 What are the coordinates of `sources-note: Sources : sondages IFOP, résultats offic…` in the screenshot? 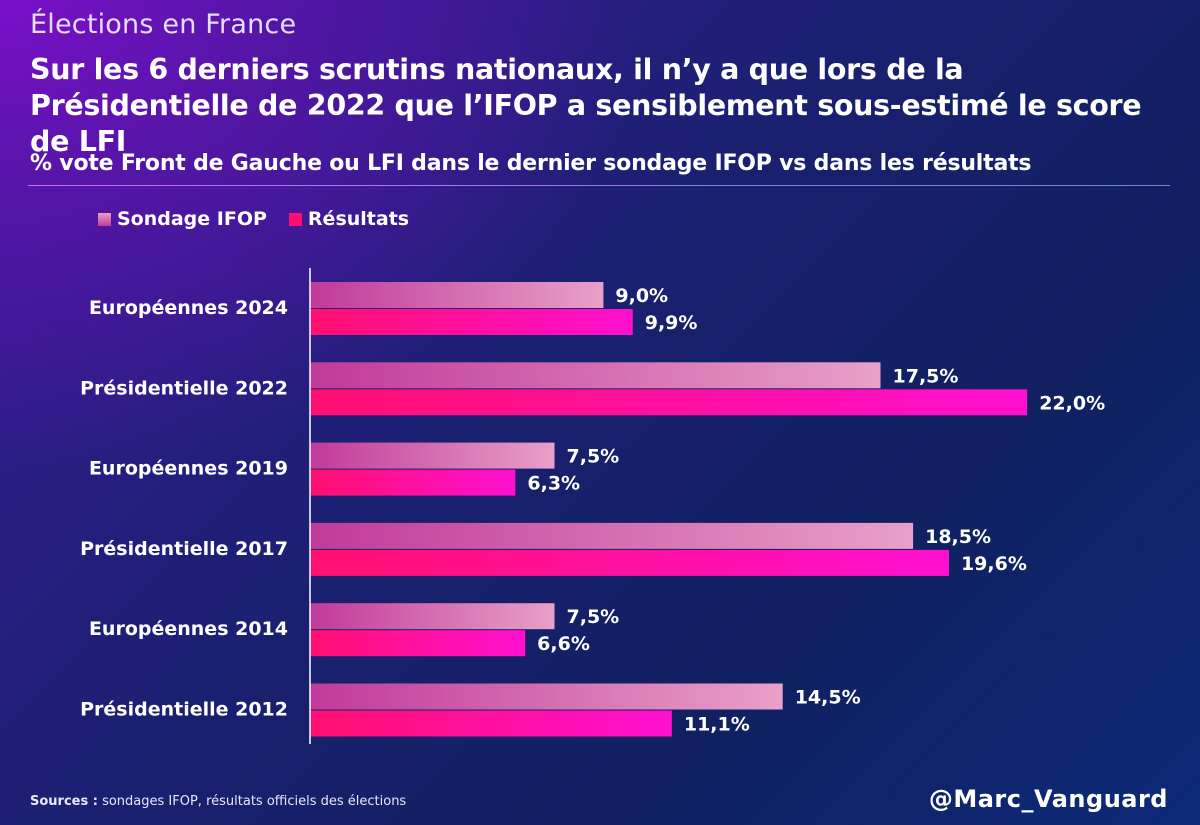 It's located at (218, 801).